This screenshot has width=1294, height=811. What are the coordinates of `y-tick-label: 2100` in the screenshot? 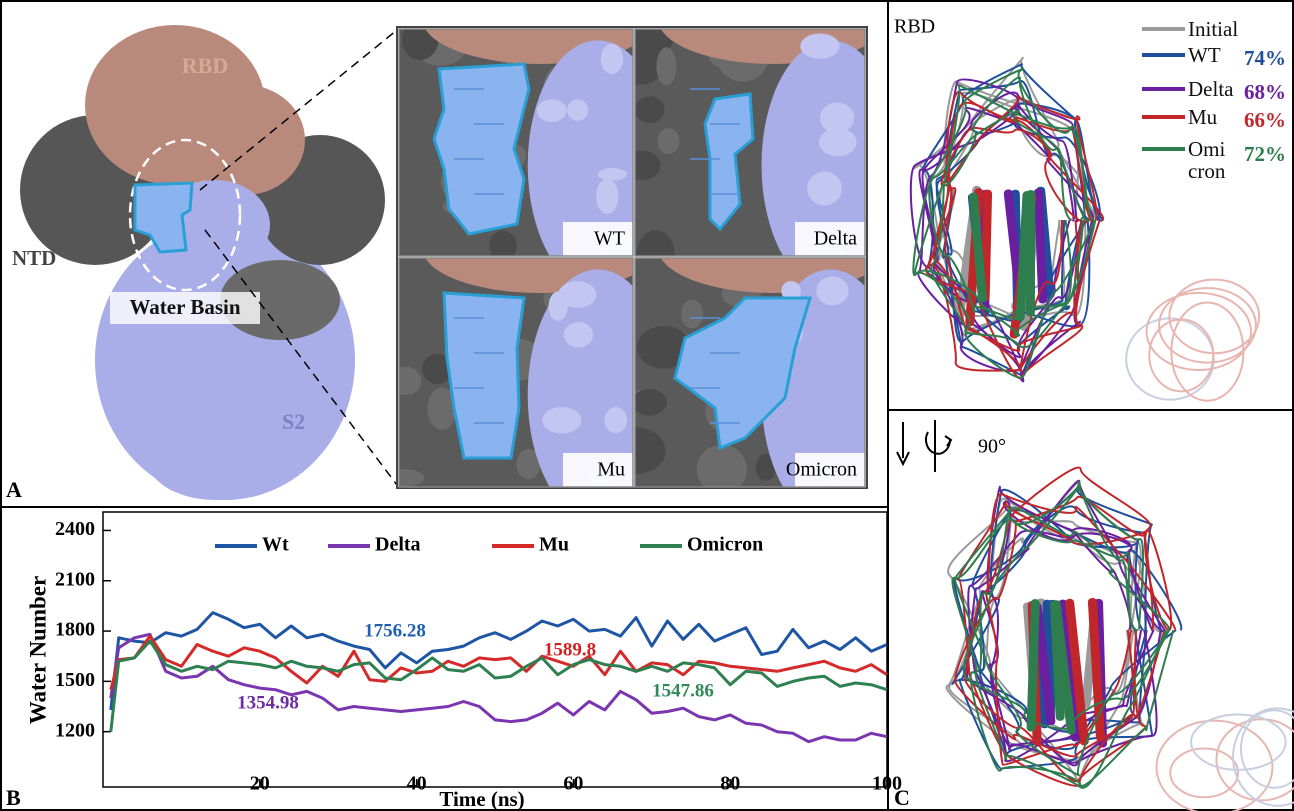 It's located at (75, 579).